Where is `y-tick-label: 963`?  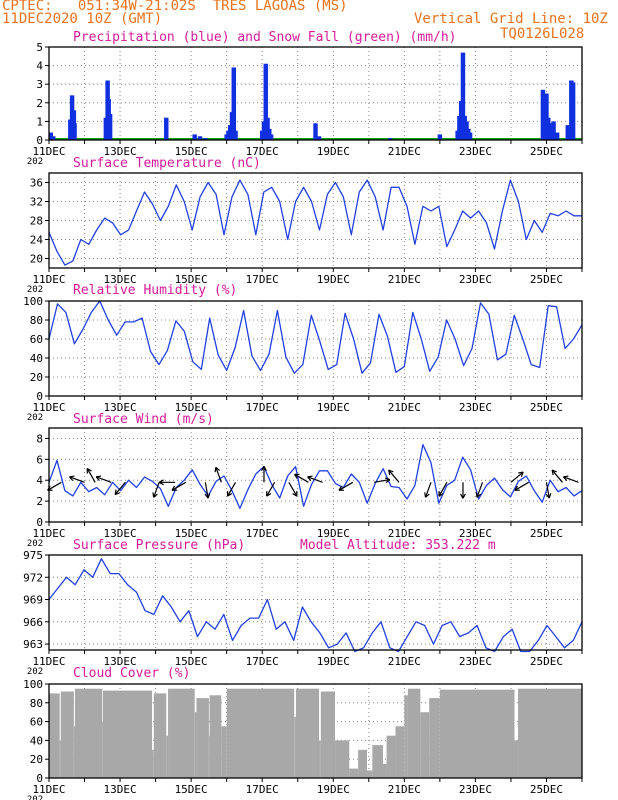
y-tick-label: 963 is located at coordinates (33, 644).